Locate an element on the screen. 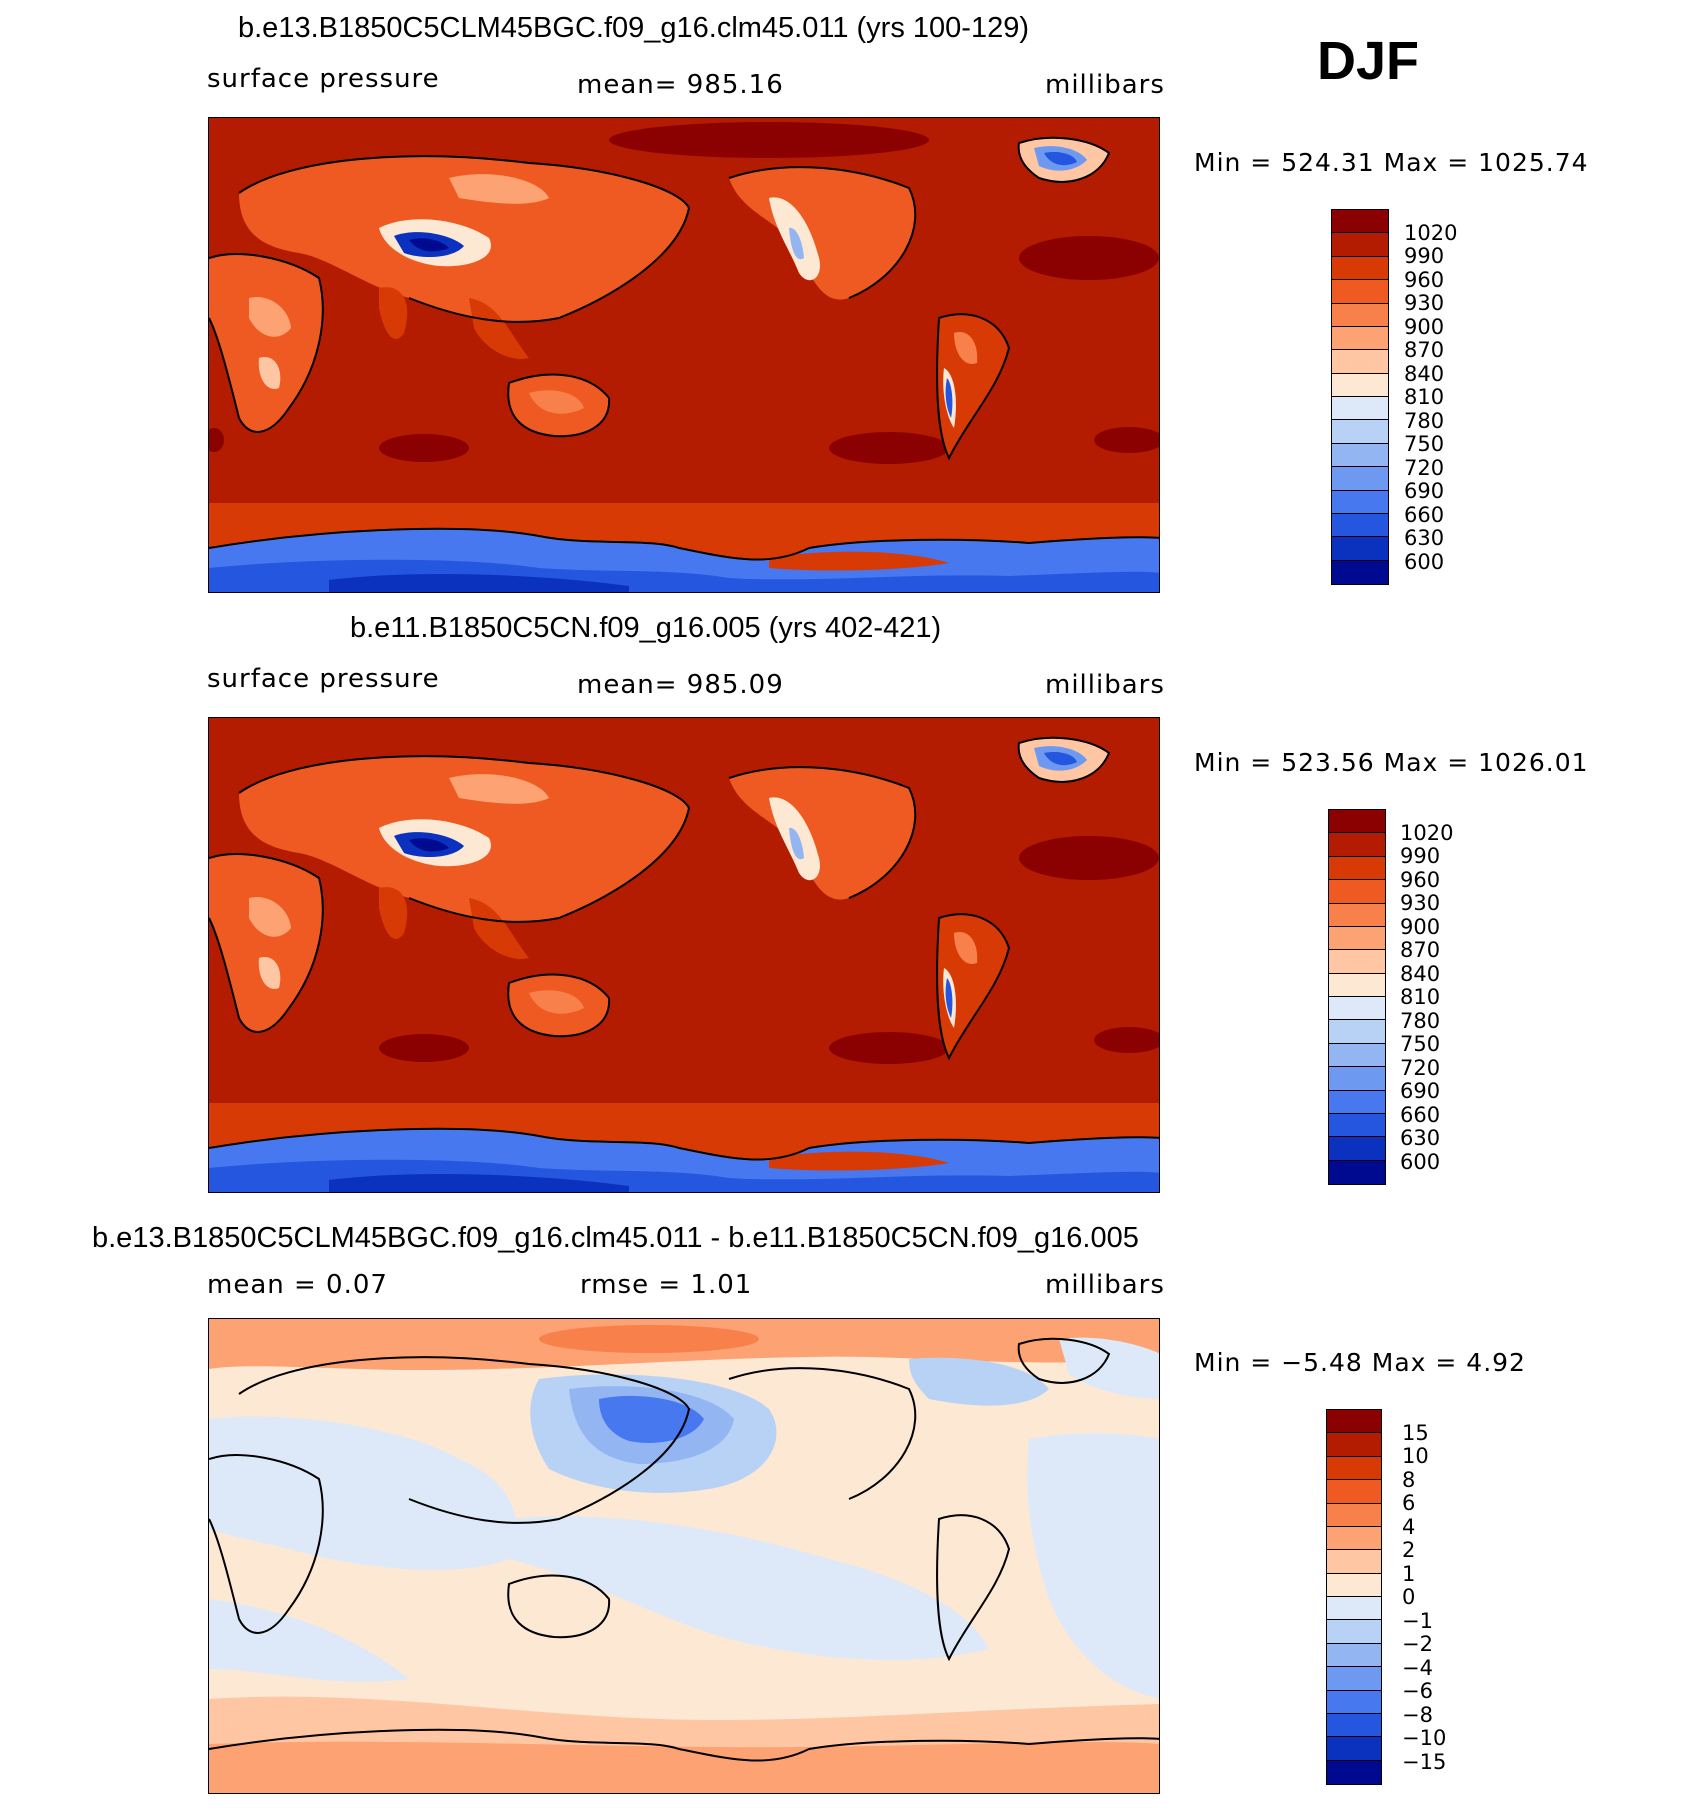 The image size is (1702, 1808). panel2-colorbar is located at coordinates (1357, 997).